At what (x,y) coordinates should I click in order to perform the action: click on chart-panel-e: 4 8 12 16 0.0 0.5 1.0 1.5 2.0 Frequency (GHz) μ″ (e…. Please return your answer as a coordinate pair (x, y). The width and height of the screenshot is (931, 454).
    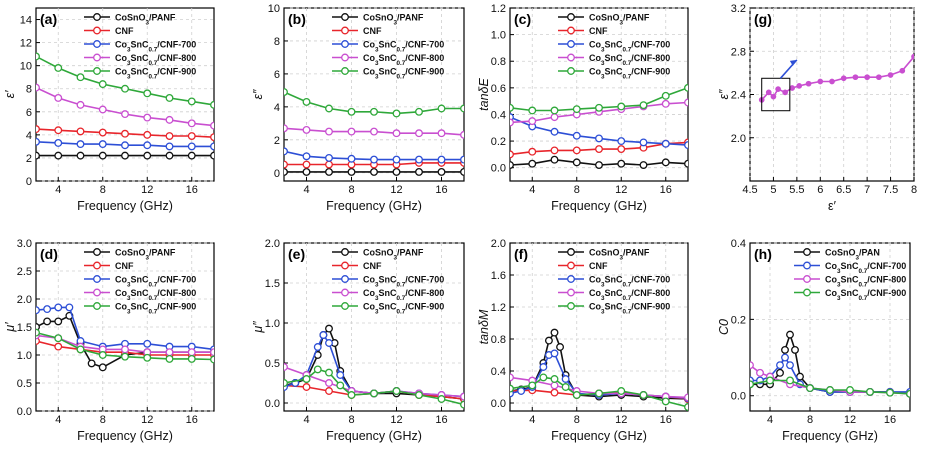
    Looking at the image, I should click on (358, 340).